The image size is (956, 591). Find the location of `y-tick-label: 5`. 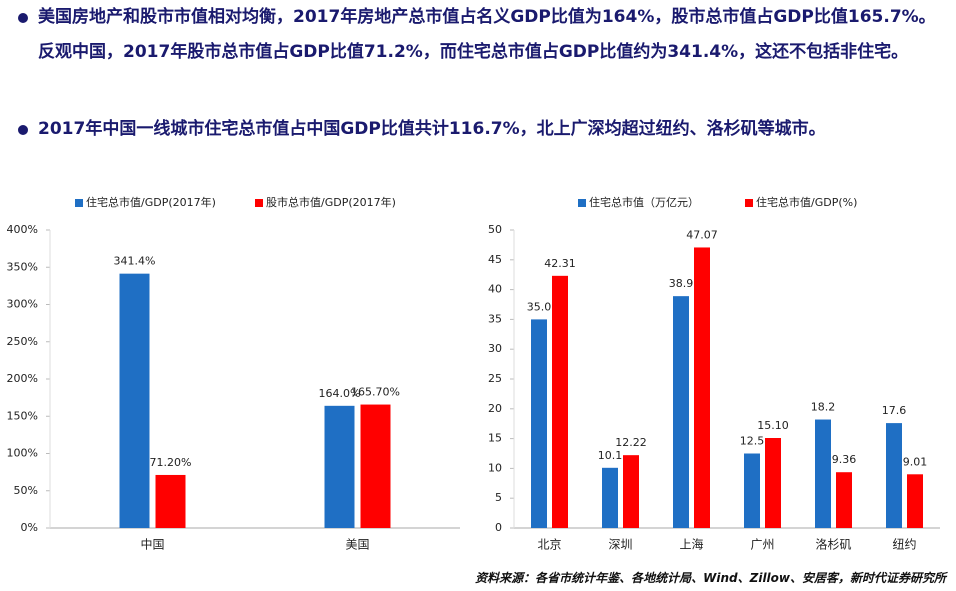

y-tick-label: 5 is located at coordinates (498, 497).